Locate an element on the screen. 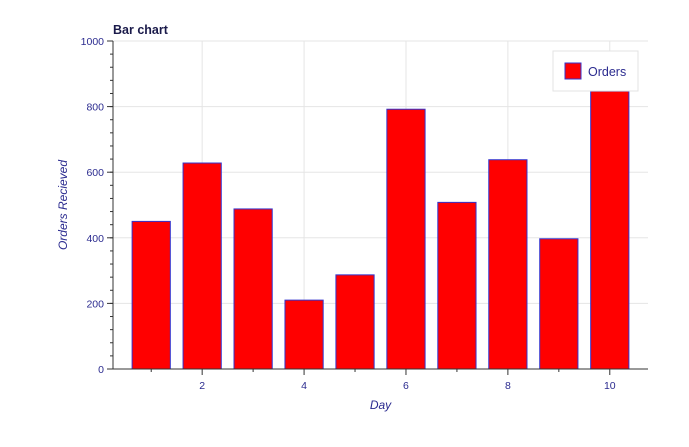  y-axis-label: Orders Recieved is located at coordinates (63, 205).